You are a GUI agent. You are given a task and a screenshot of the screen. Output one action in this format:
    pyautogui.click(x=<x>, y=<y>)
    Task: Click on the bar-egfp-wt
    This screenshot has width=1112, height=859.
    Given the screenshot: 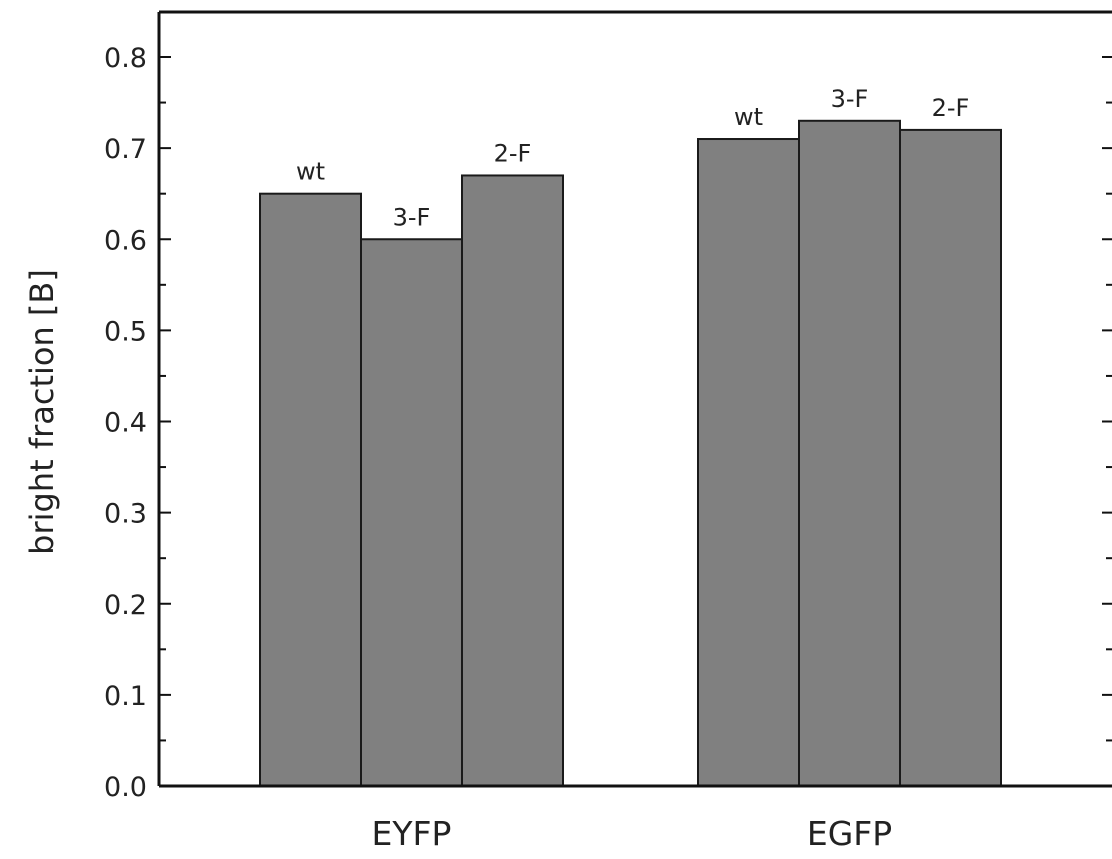 What is the action you would take?
    pyautogui.click(x=748, y=462)
    